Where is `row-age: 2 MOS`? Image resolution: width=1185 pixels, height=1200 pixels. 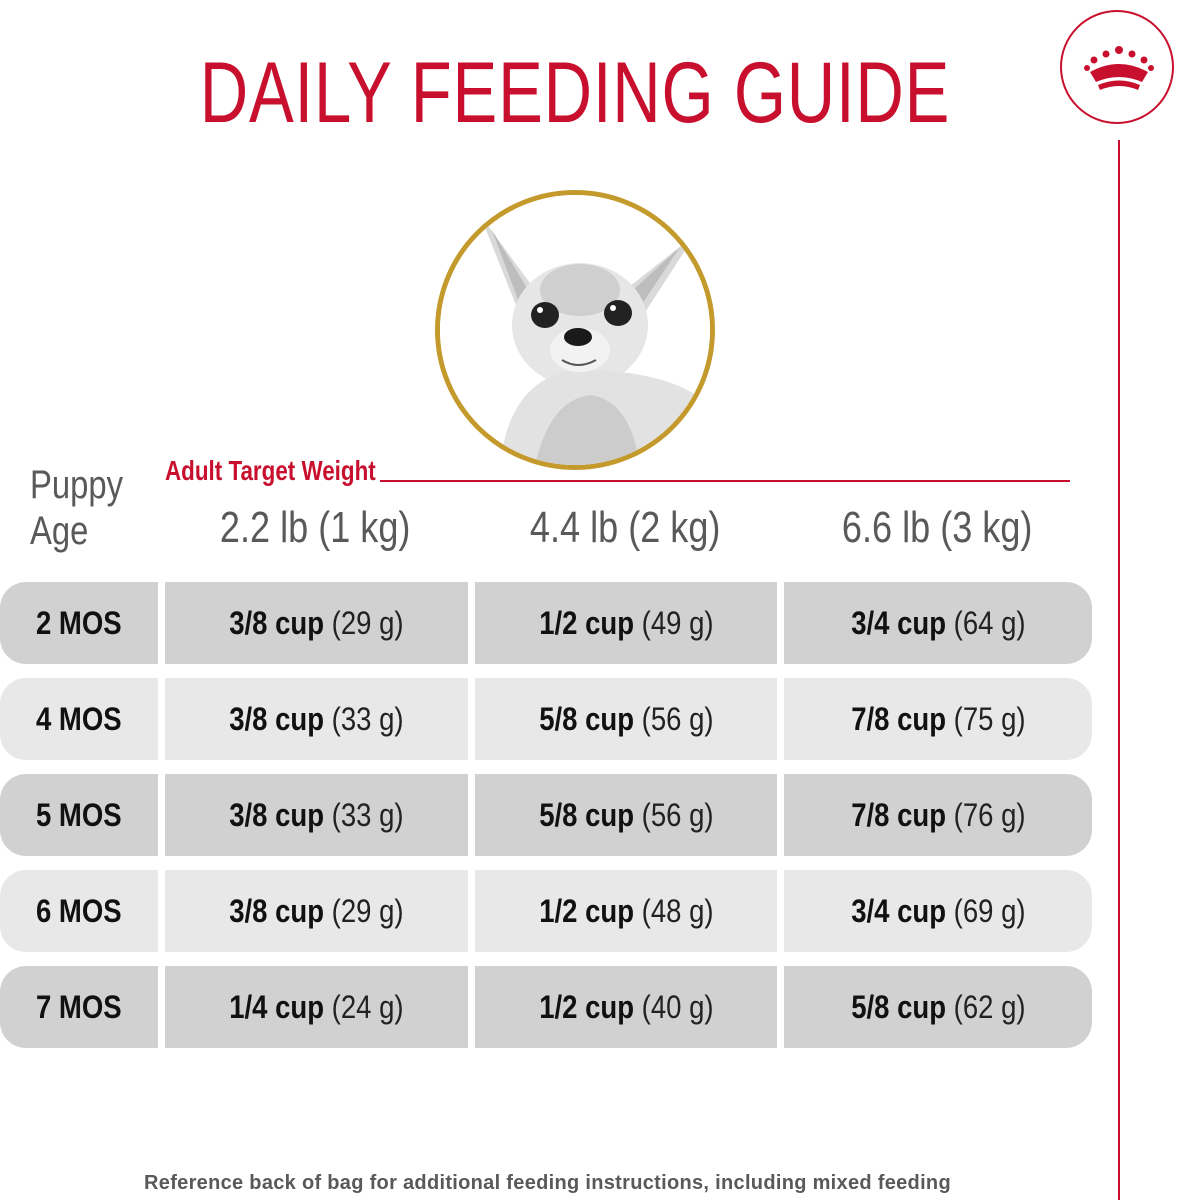
row-age: 2 MOS is located at coordinates (79, 623).